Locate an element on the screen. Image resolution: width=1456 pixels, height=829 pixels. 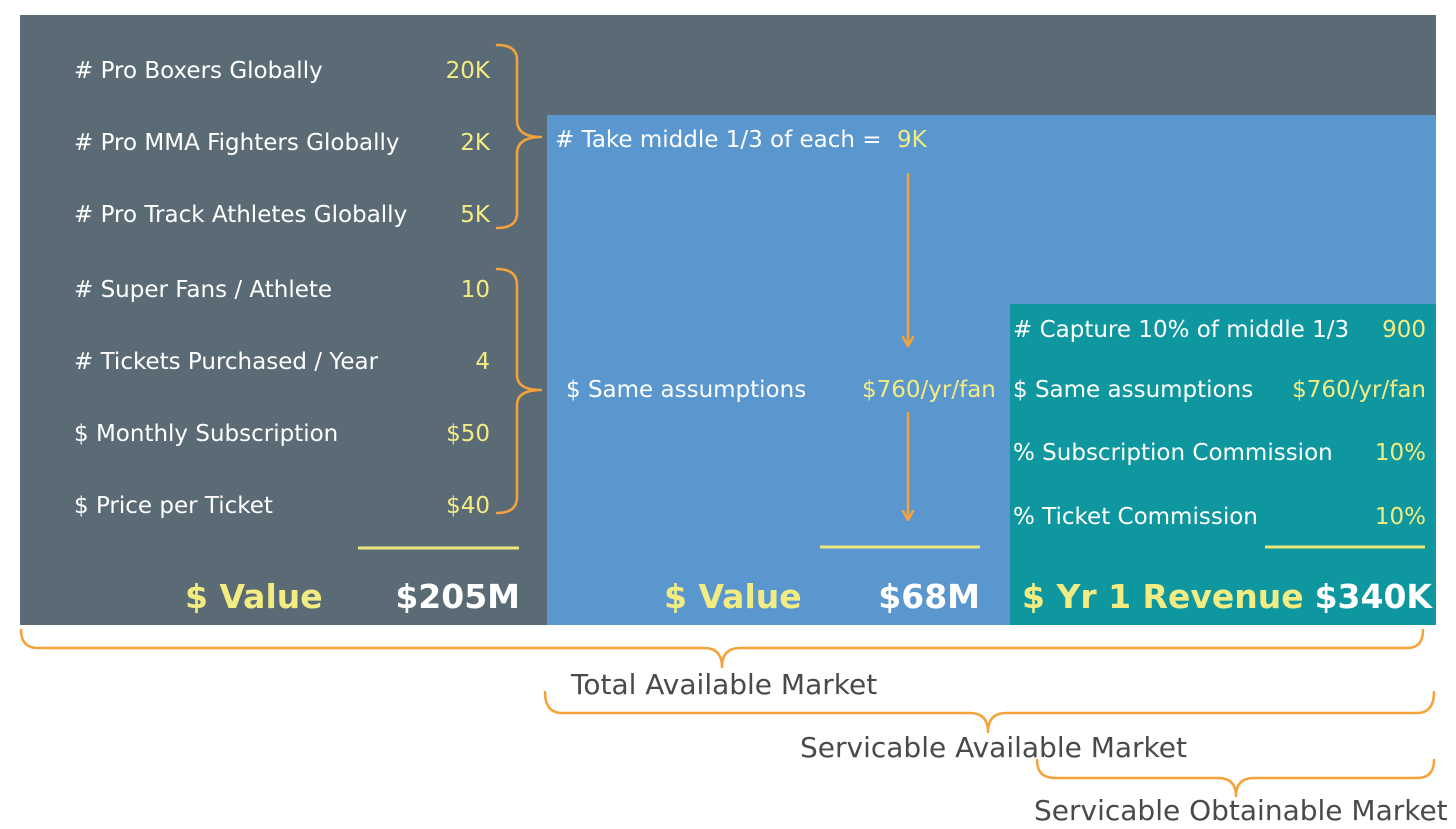
som-row-label: % Subscription Commission is located at coordinates (1173, 453).